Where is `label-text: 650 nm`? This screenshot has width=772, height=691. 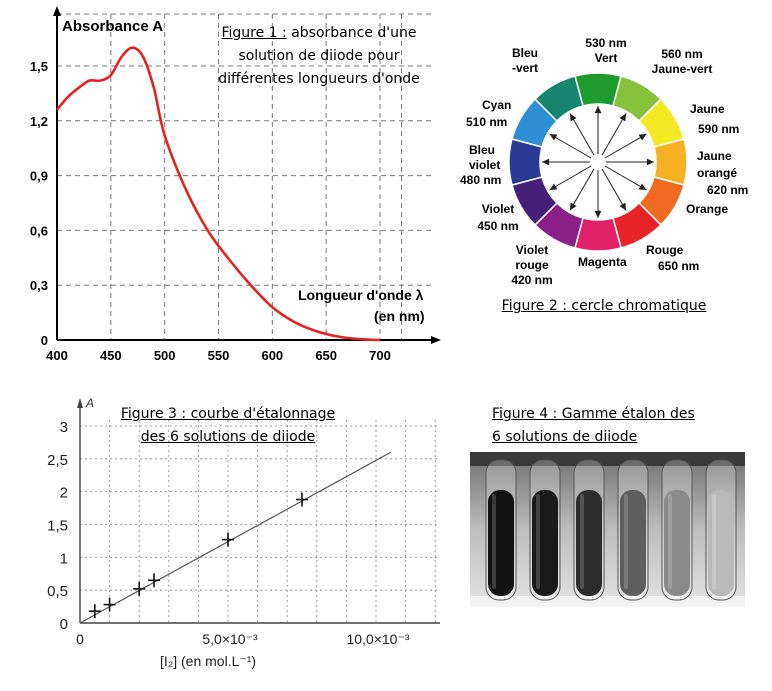 label-text: 650 nm is located at coordinates (679, 266).